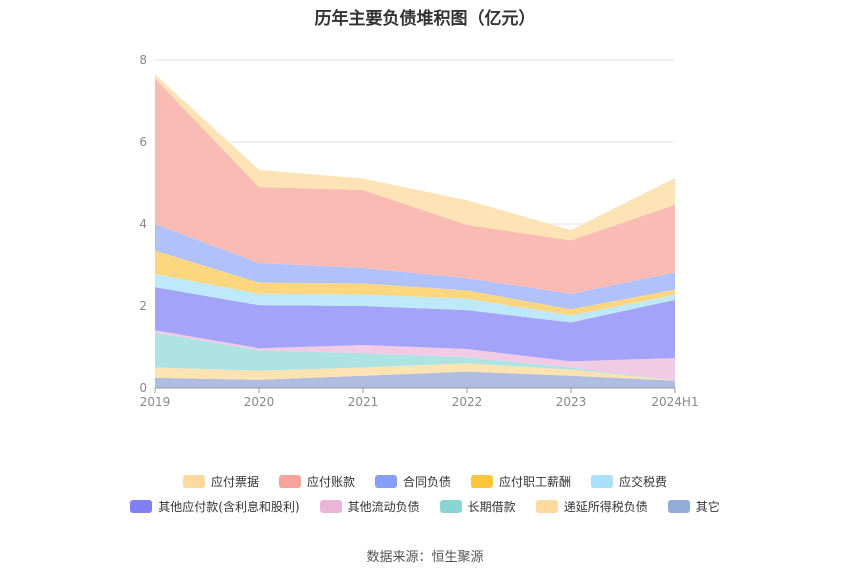 The height and width of the screenshot is (575, 850). I want to click on data-source: 数据来源：恒生聚源, so click(425, 557).